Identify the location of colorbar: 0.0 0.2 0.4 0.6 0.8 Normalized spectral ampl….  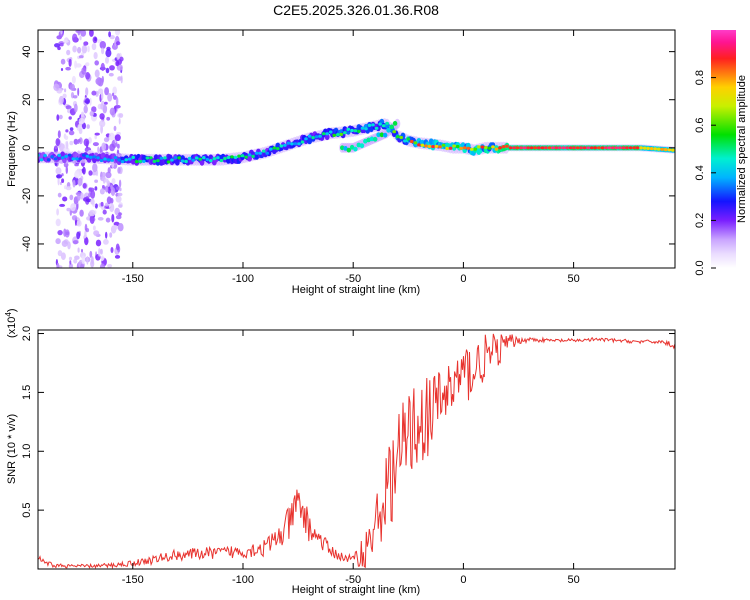
(721, 153).